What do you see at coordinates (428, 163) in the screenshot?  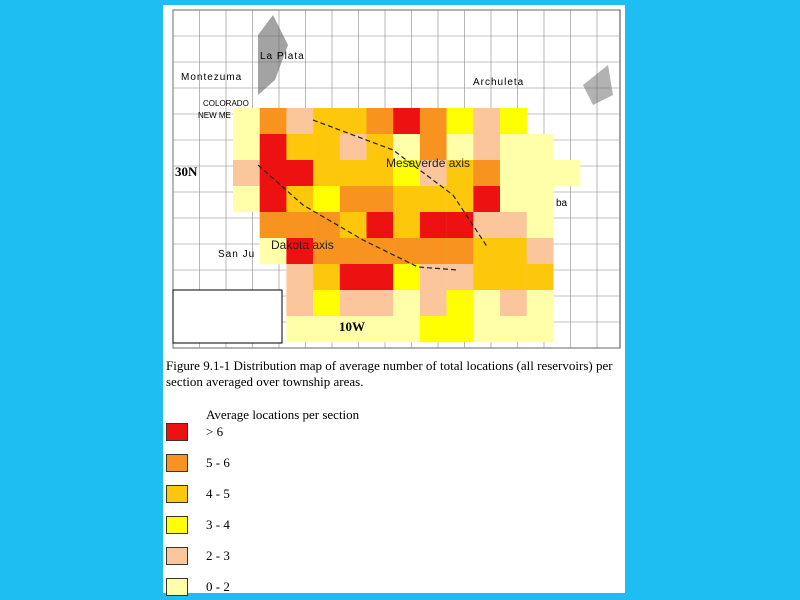 I see `axis-label: Mesaverde axis` at bounding box center [428, 163].